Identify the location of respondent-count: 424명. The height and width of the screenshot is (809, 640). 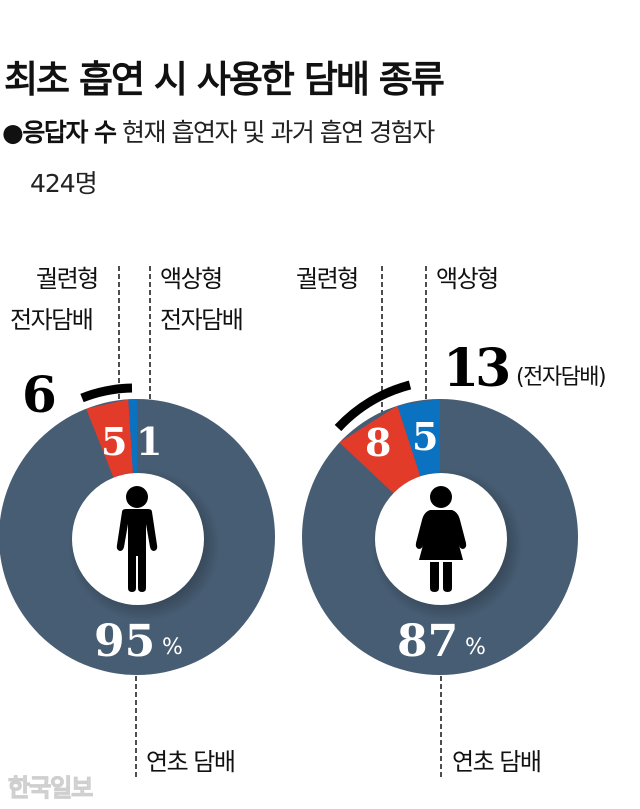
(64, 183).